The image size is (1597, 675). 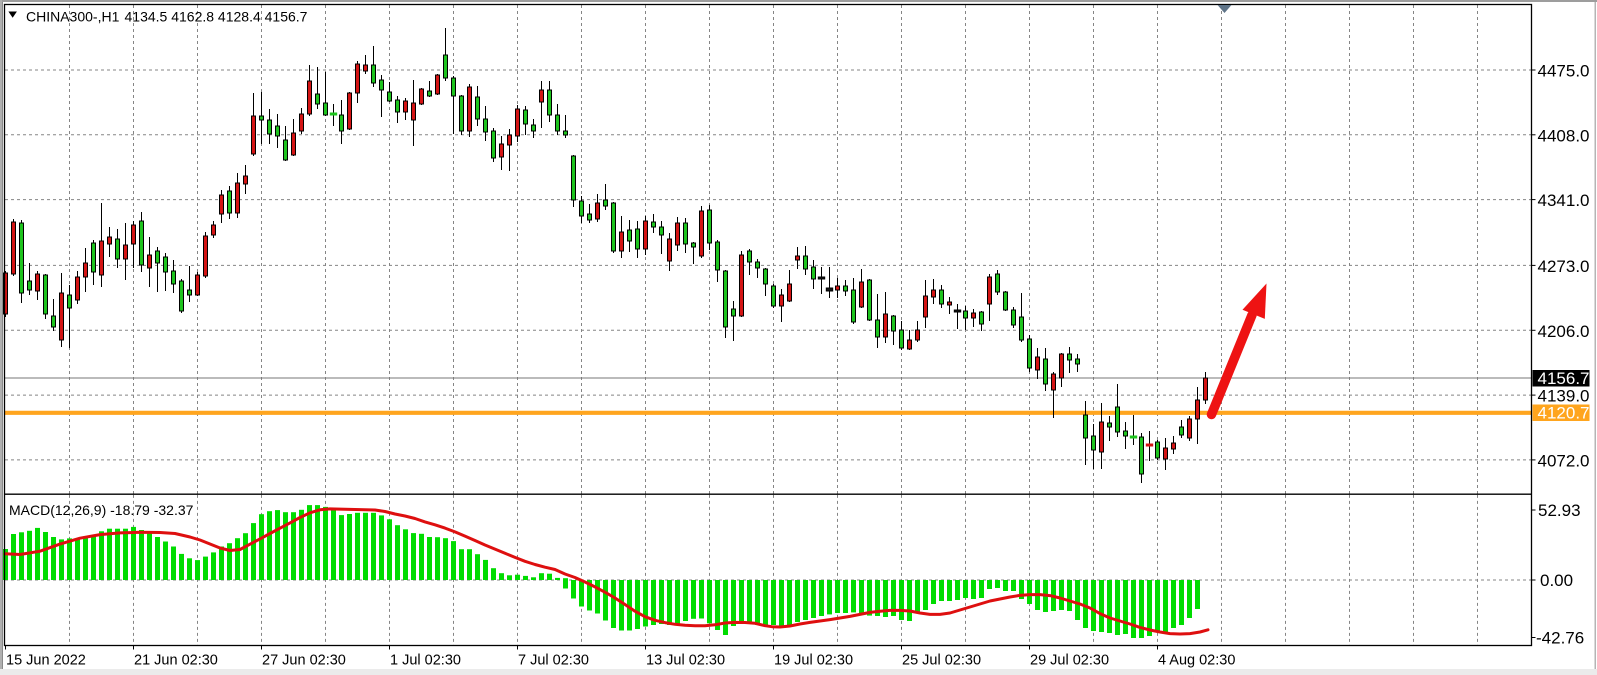 I want to click on svg-text: 15 Jun 2022, so click(x=46, y=660).